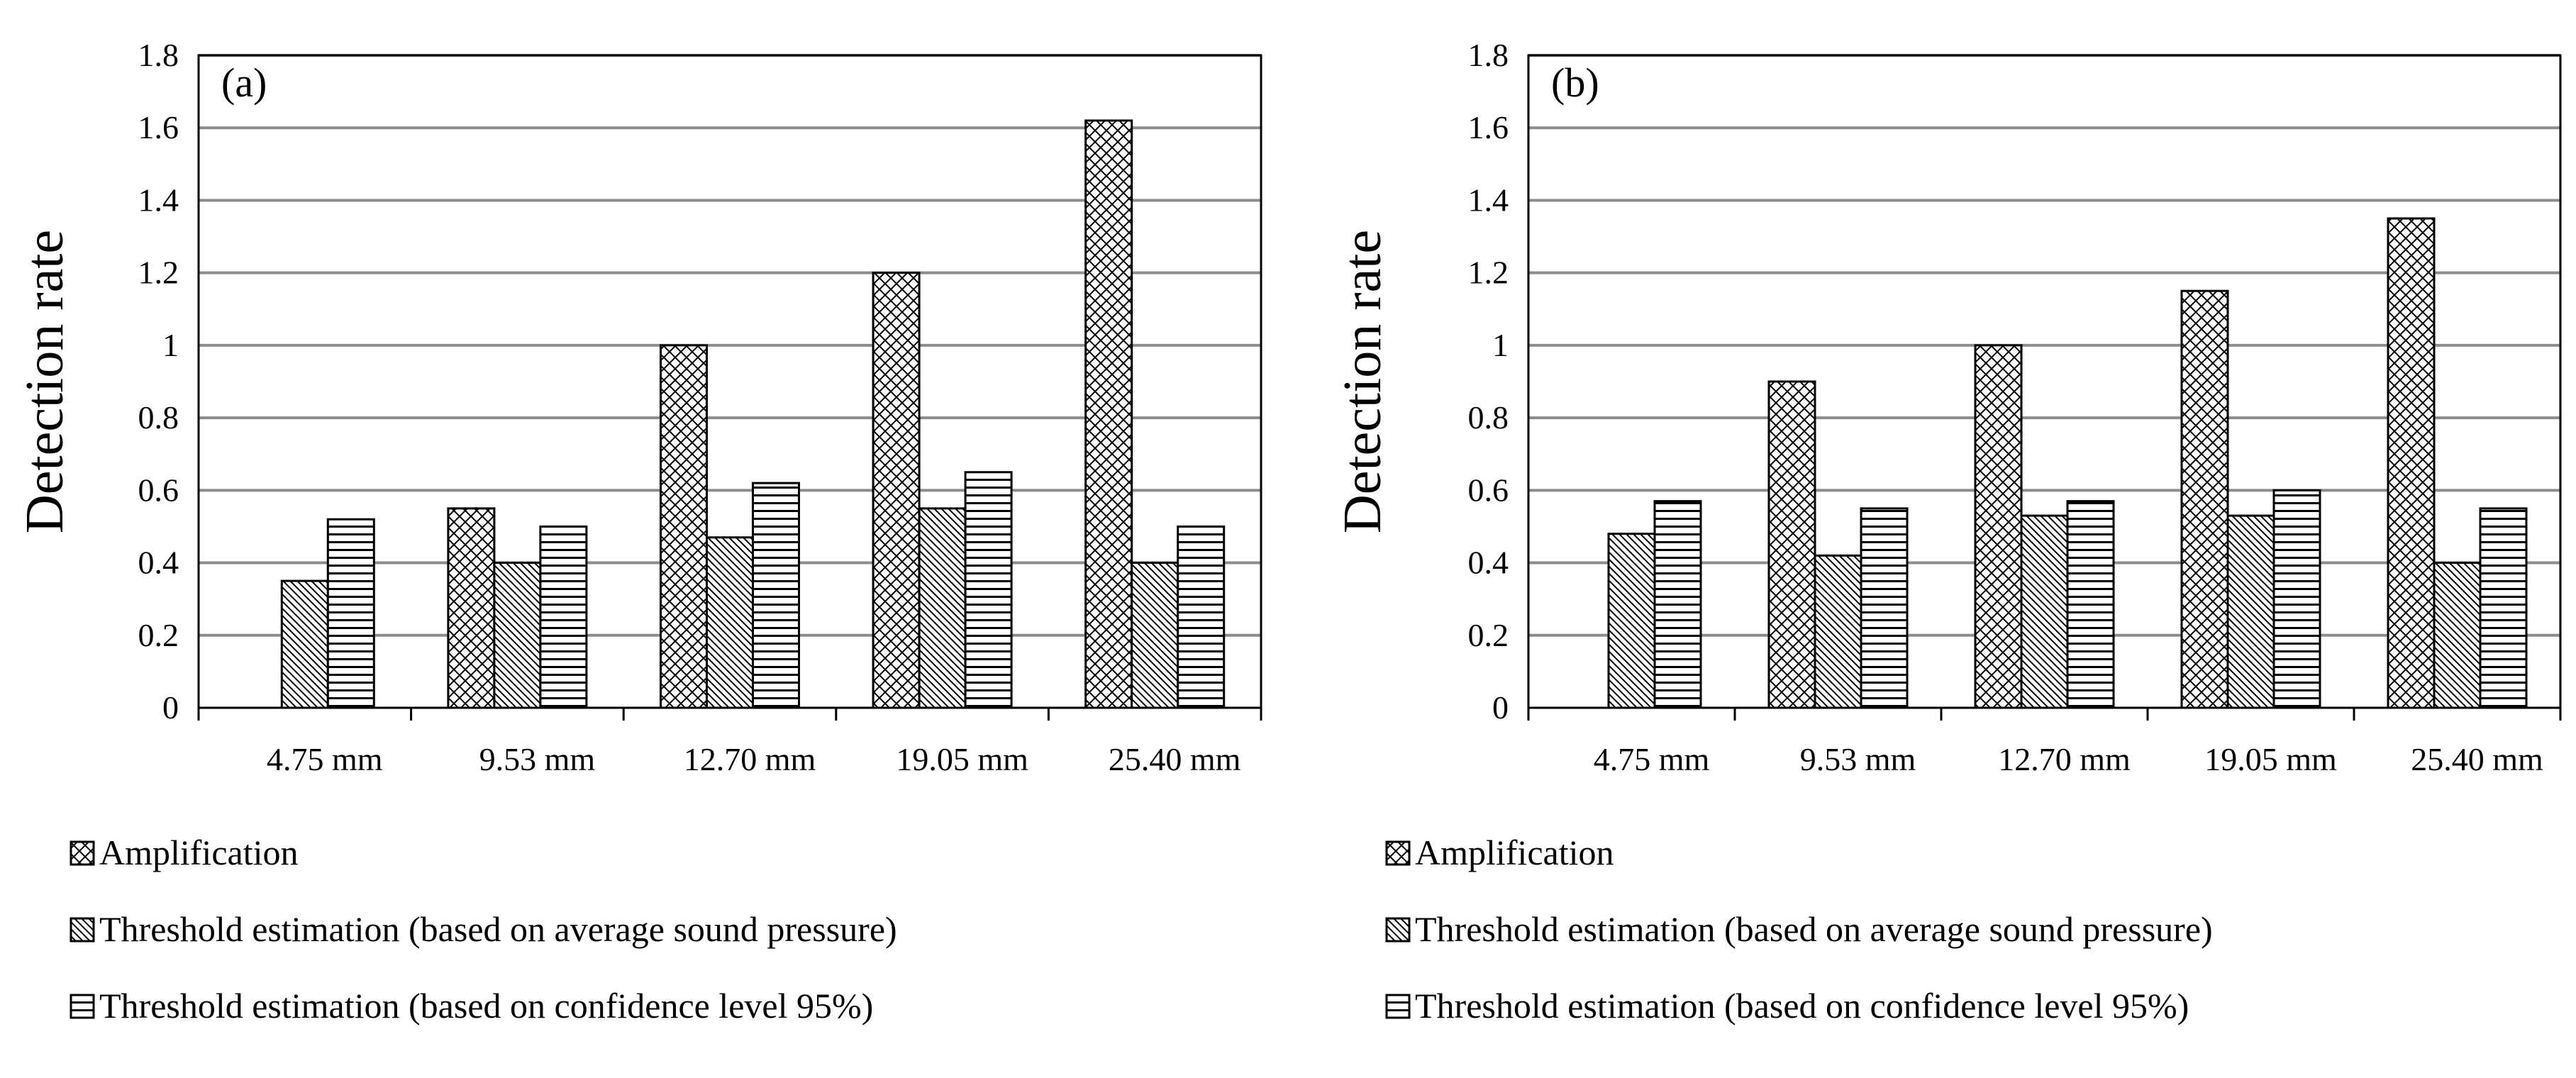  Describe the element at coordinates (1575, 83) in the screenshot. I see `panel-label: (b)` at that location.